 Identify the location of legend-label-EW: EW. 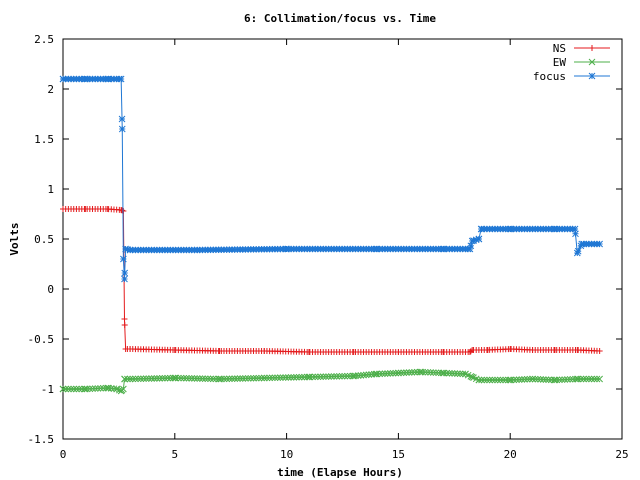
(560, 62).